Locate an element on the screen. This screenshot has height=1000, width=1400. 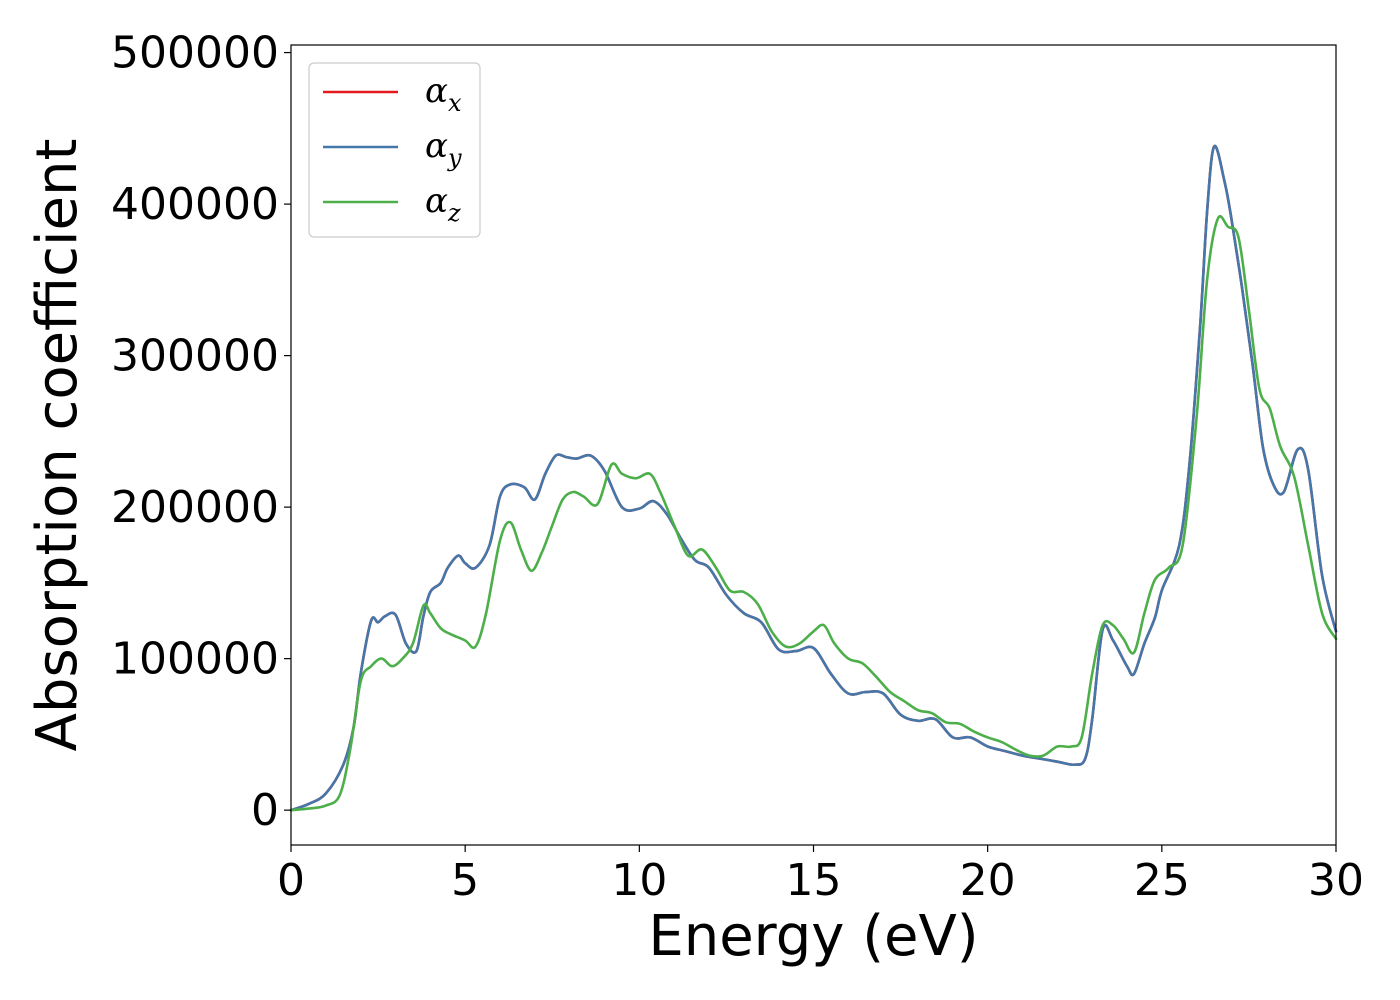
y-tick-label: 100000 is located at coordinates (195, 659).